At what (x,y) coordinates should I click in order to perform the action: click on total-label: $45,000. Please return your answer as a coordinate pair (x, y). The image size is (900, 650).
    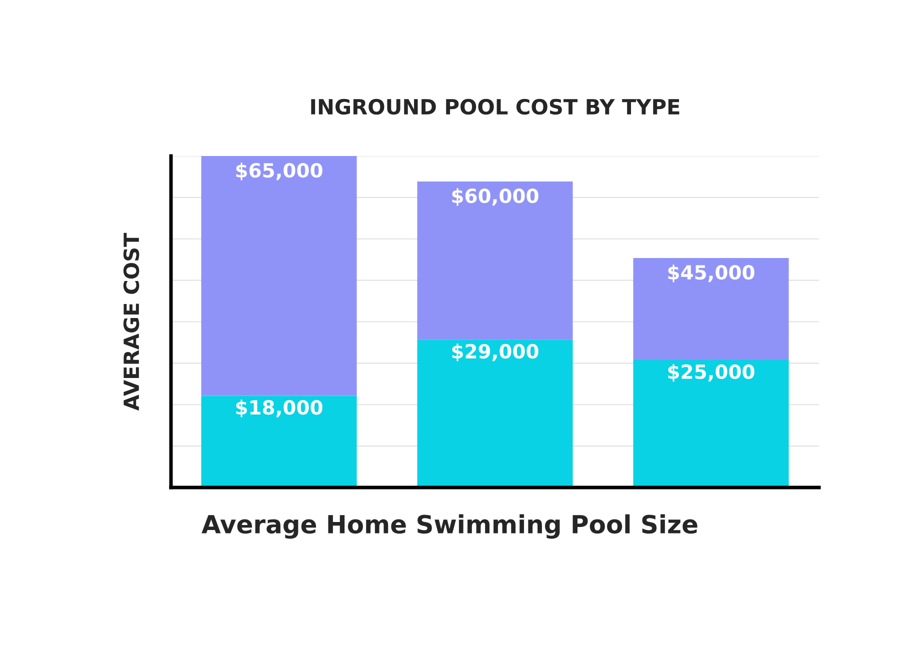
    Looking at the image, I should click on (711, 273).